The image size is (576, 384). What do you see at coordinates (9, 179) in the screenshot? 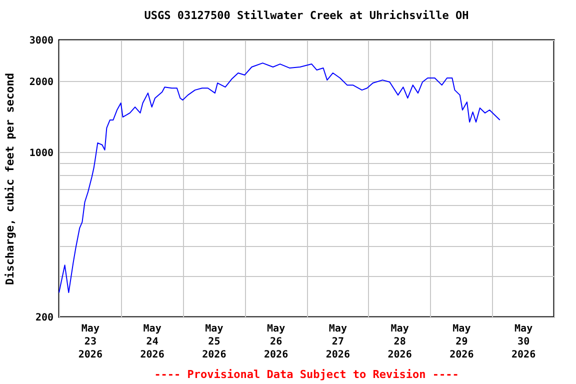
I see `y-axis-title: Discharge, cubic feet per second` at bounding box center [9, 179].